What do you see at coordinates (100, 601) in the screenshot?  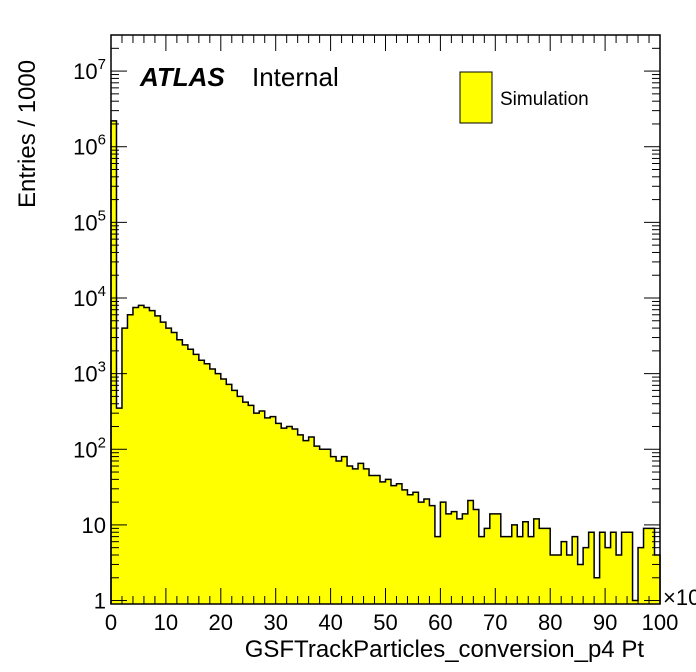 I see `y-tick-label: 1` at bounding box center [100, 601].